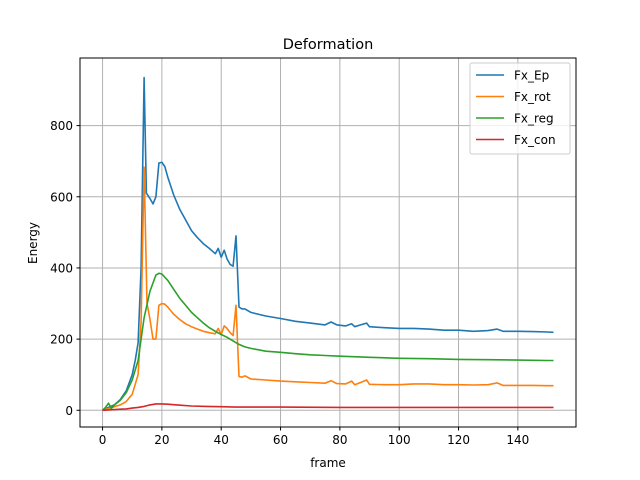 Image resolution: width=640 pixels, height=480 pixels. What do you see at coordinates (161, 440) in the screenshot?
I see `x-tick-label: 20` at bounding box center [161, 440].